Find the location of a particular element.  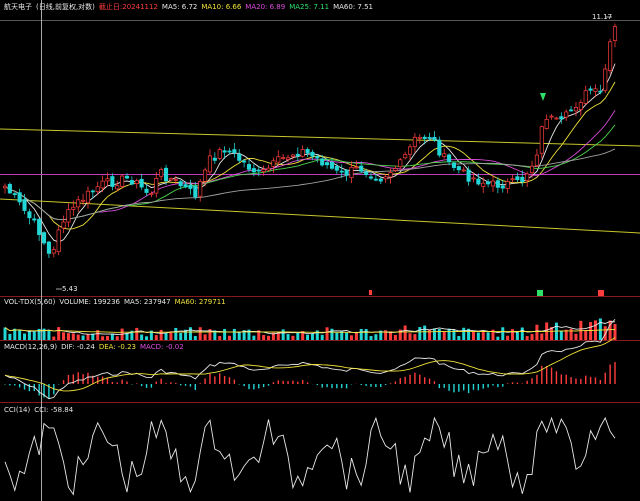

ma25-value: MA25: 7.11 is located at coordinates (309, 7).